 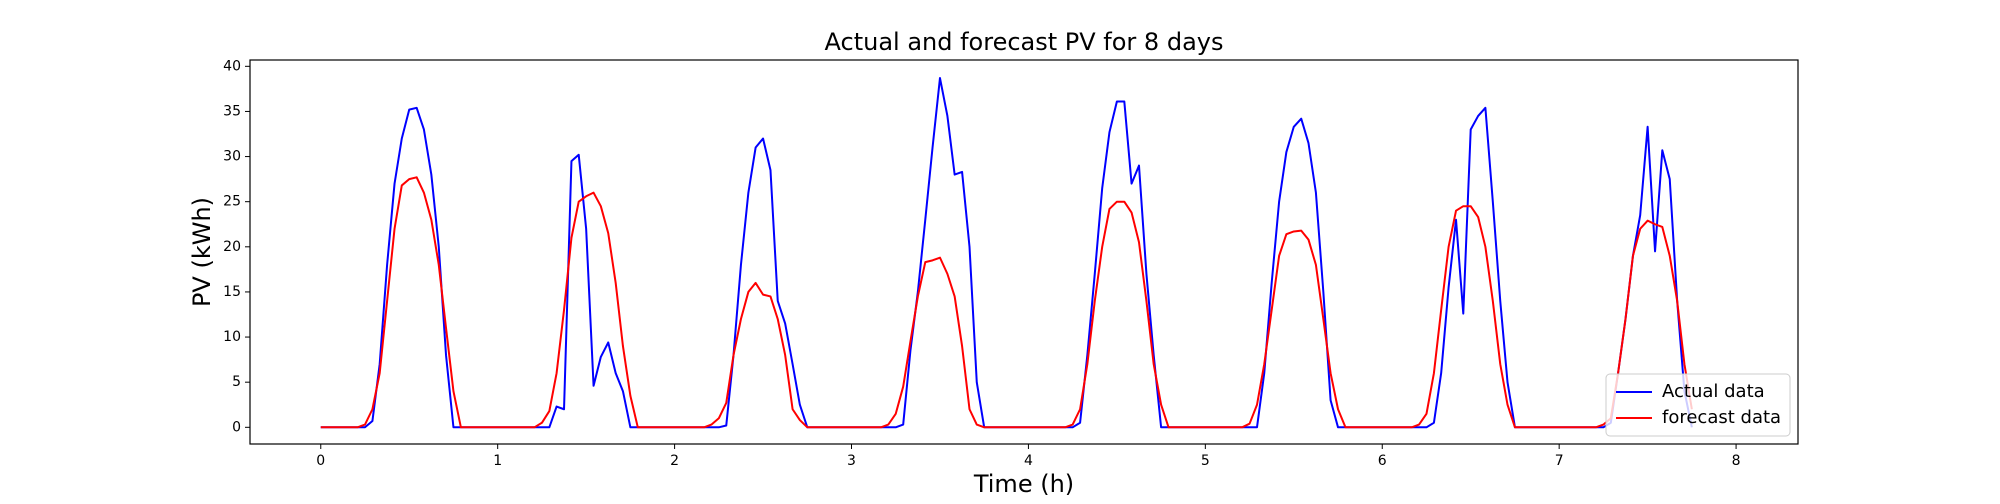 I want to click on y-axis-label: PV (kWh), so click(x=202, y=252).